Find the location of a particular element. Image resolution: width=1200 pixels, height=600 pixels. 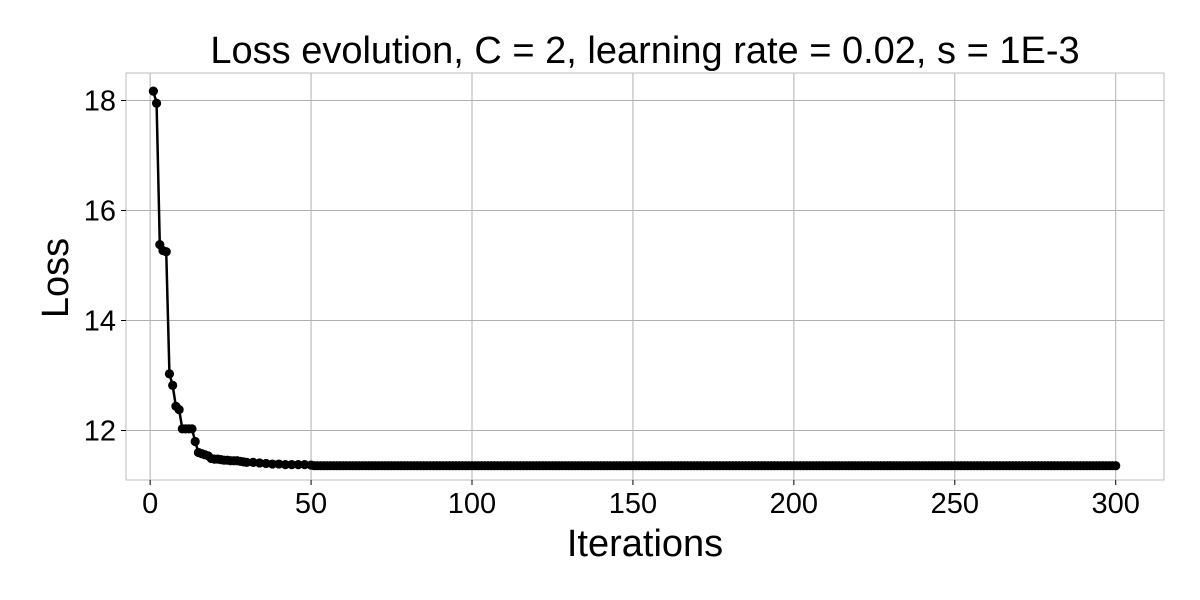

x-tick-label: 0 is located at coordinates (150, 504).